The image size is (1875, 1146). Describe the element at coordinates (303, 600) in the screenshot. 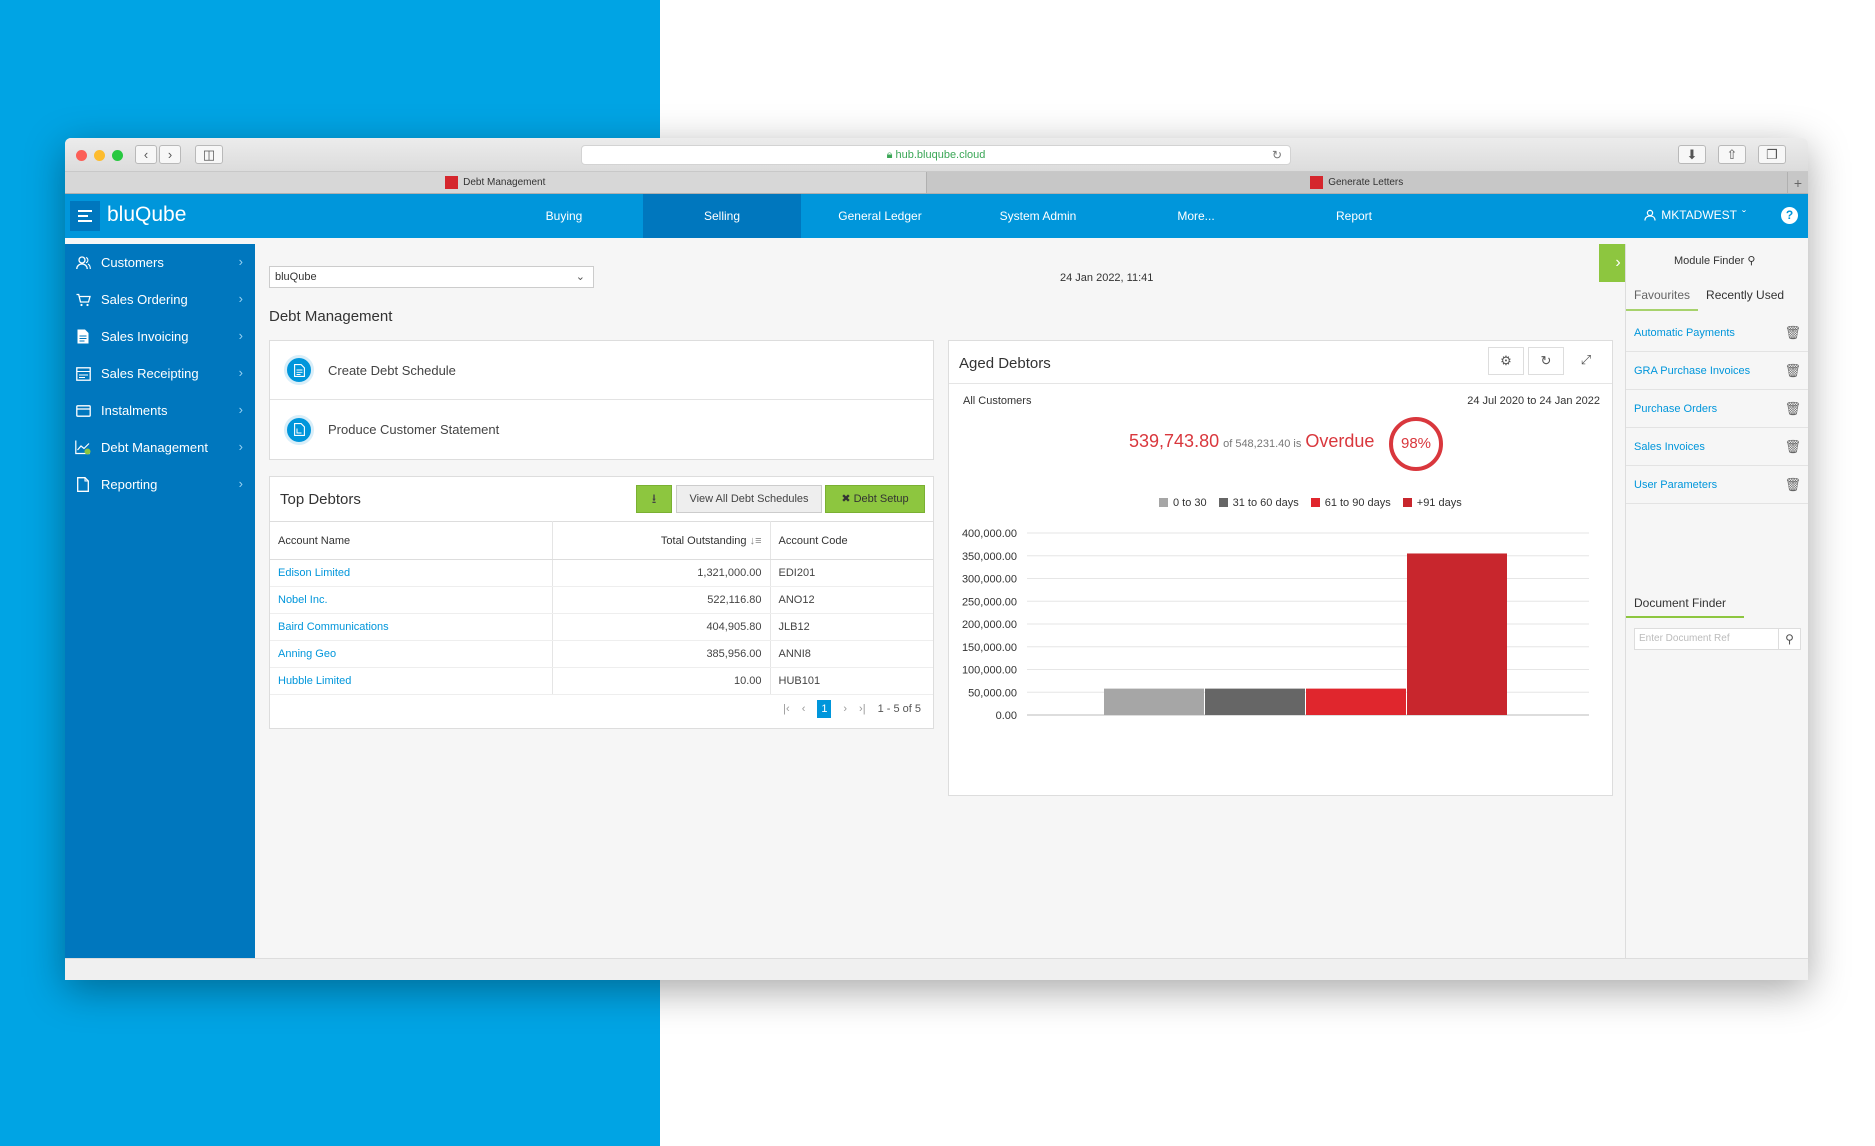

I see `account-name-link: Nobel Inc.` at that location.